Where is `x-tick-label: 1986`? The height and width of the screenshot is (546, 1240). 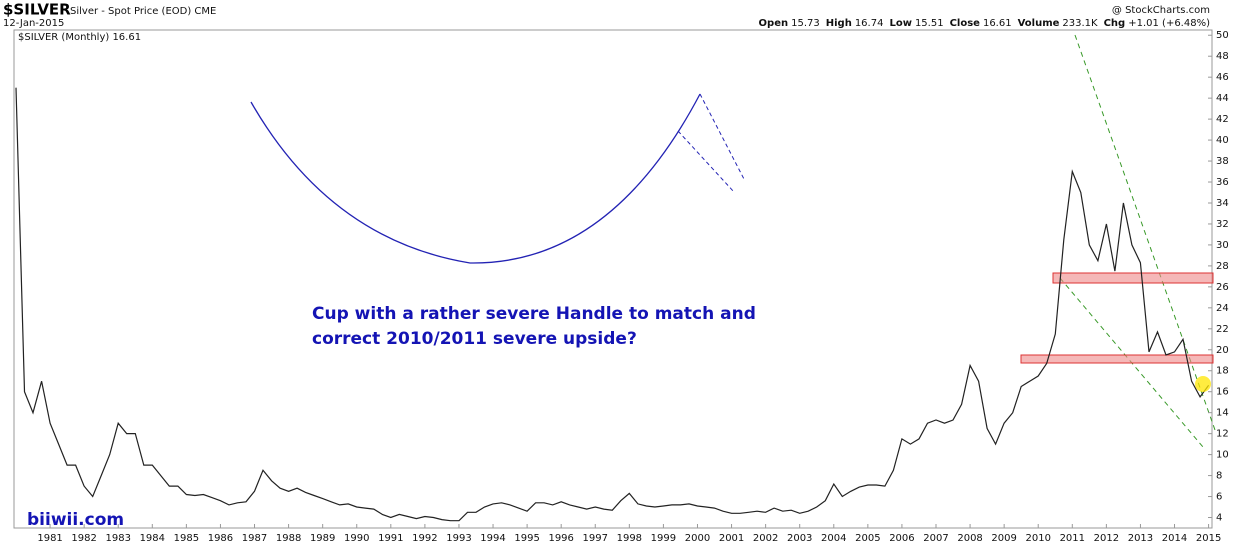 x-tick-label: 1986 is located at coordinates (220, 538).